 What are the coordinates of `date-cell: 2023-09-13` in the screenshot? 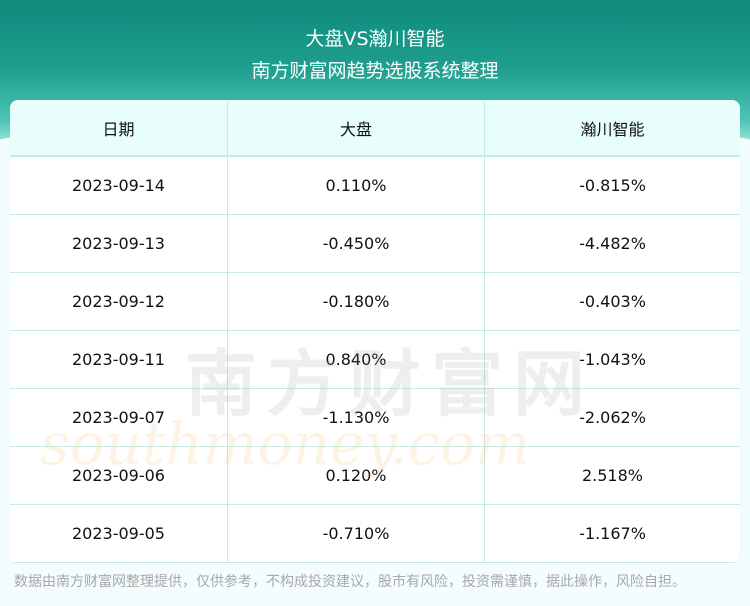 It's located at (119, 243).